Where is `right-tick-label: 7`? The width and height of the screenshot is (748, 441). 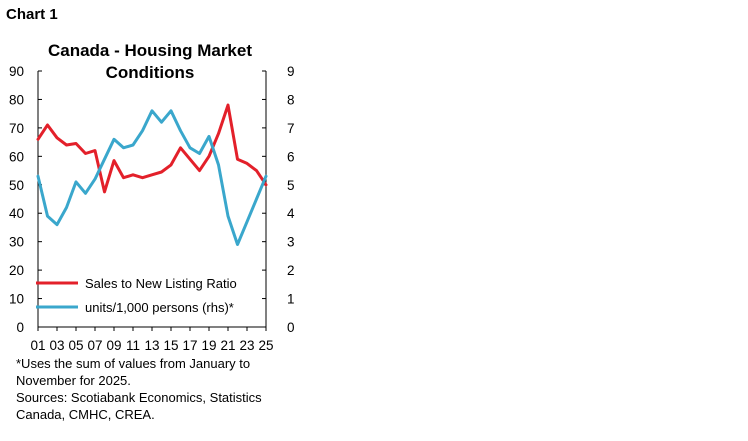 right-tick-label: 7 is located at coordinates (291, 128).